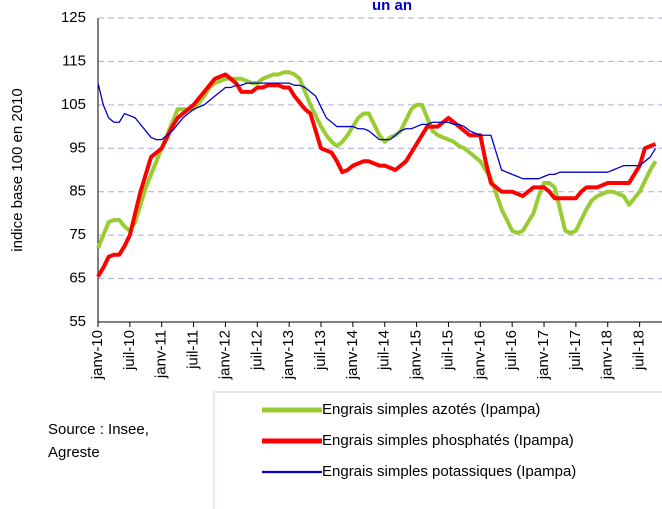  What do you see at coordinates (256, 350) in the screenshot?
I see `x-tick-label: juil-12` at bounding box center [256, 350].